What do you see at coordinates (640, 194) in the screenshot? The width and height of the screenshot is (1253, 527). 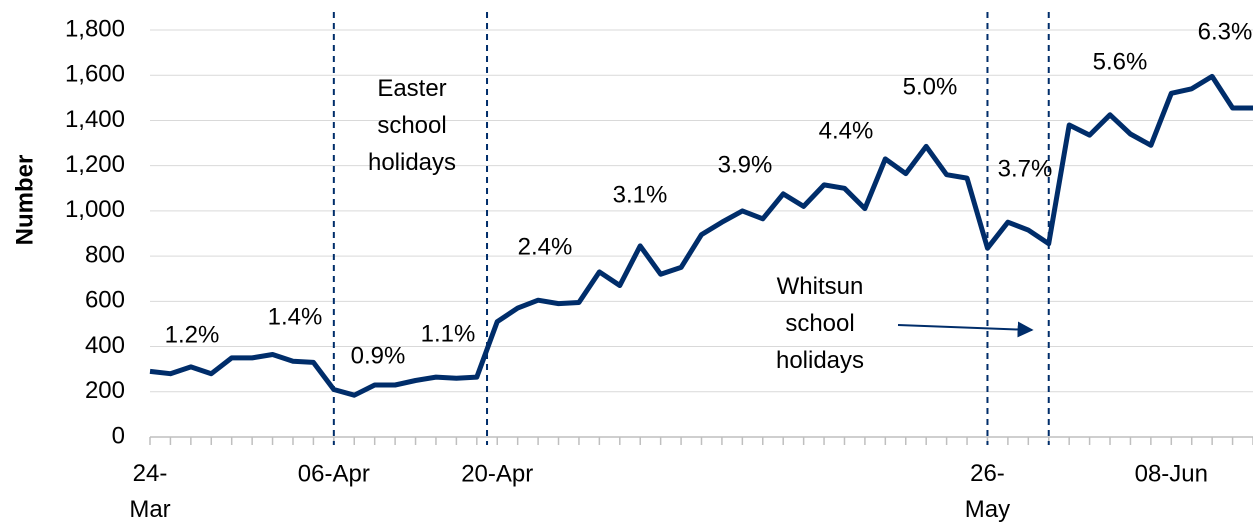 I see `annotation: 3.1%` at bounding box center [640, 194].